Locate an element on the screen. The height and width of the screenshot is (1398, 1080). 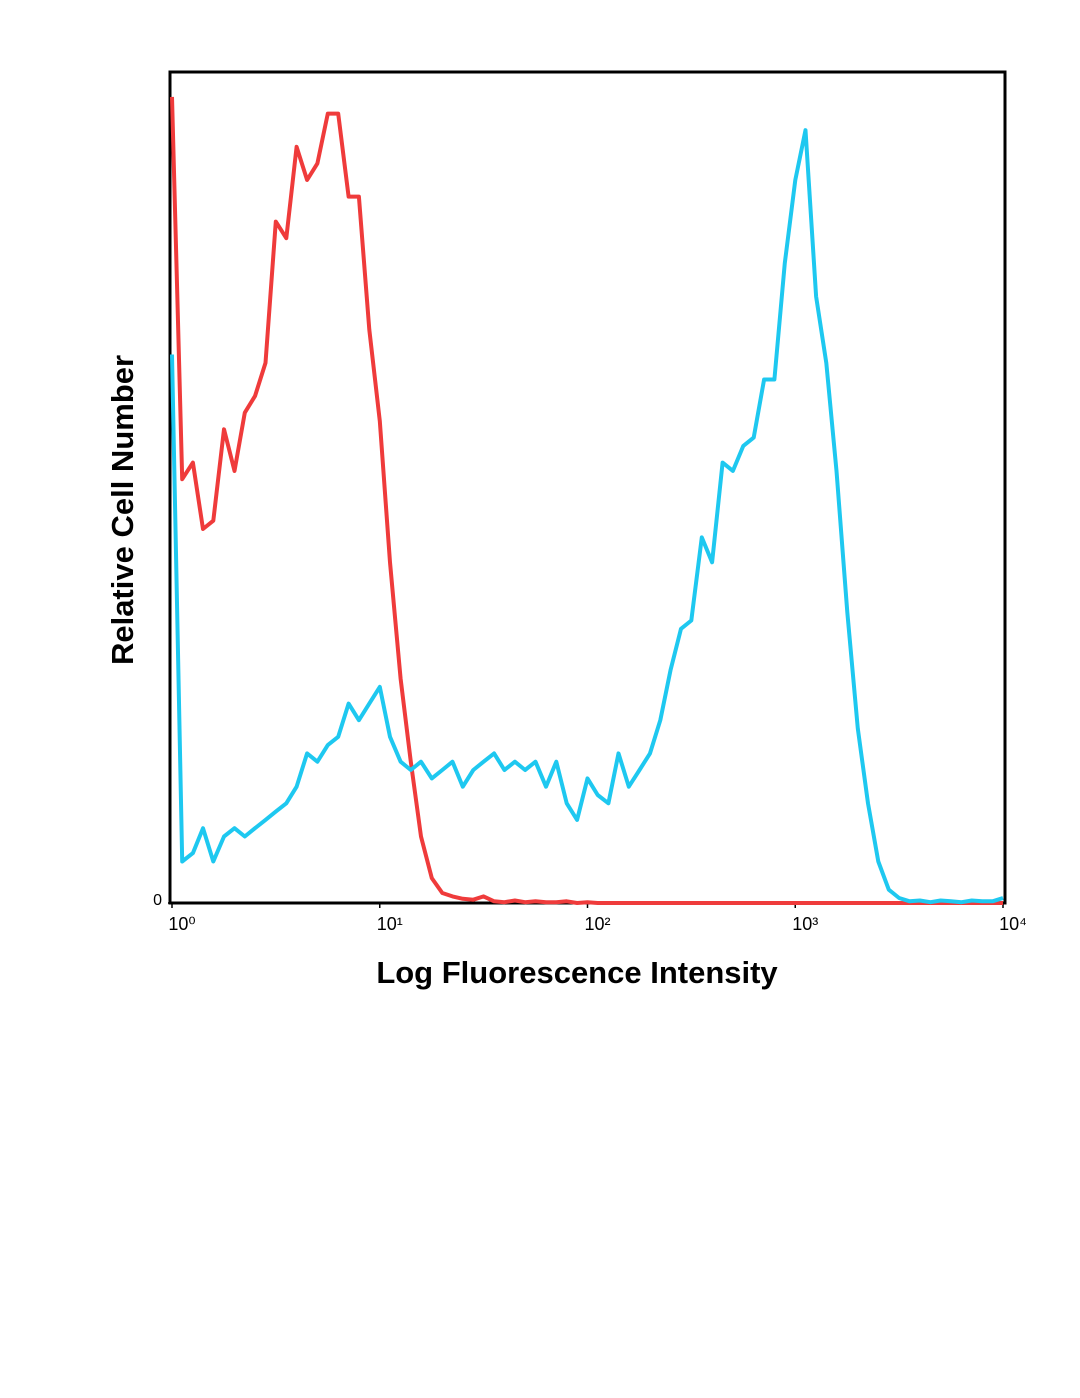
y-tick-label: 0 is located at coordinates (157, 900).